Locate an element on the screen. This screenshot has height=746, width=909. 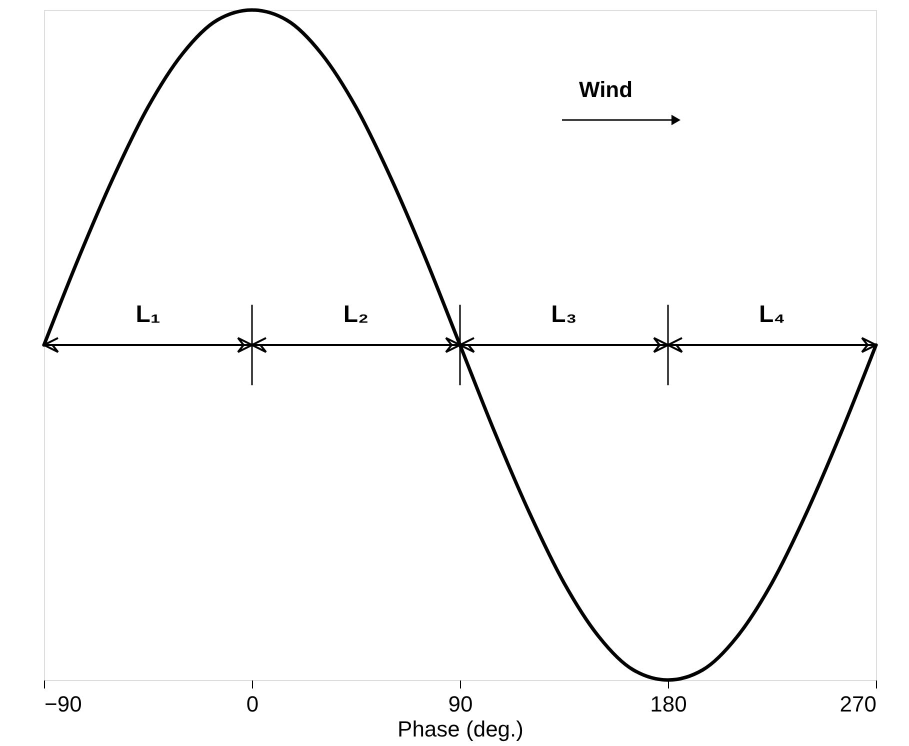
annotation: L₁ is located at coordinates (148, 314).